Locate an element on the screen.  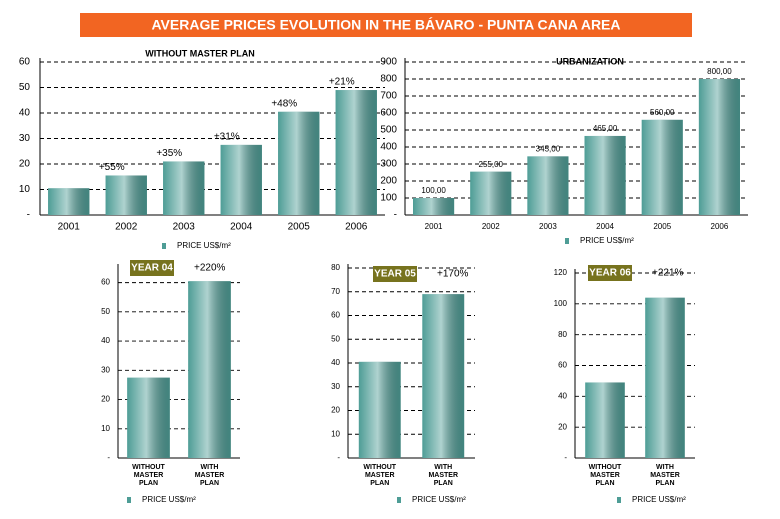
growth-annotation: +220% is located at coordinates (210, 268).